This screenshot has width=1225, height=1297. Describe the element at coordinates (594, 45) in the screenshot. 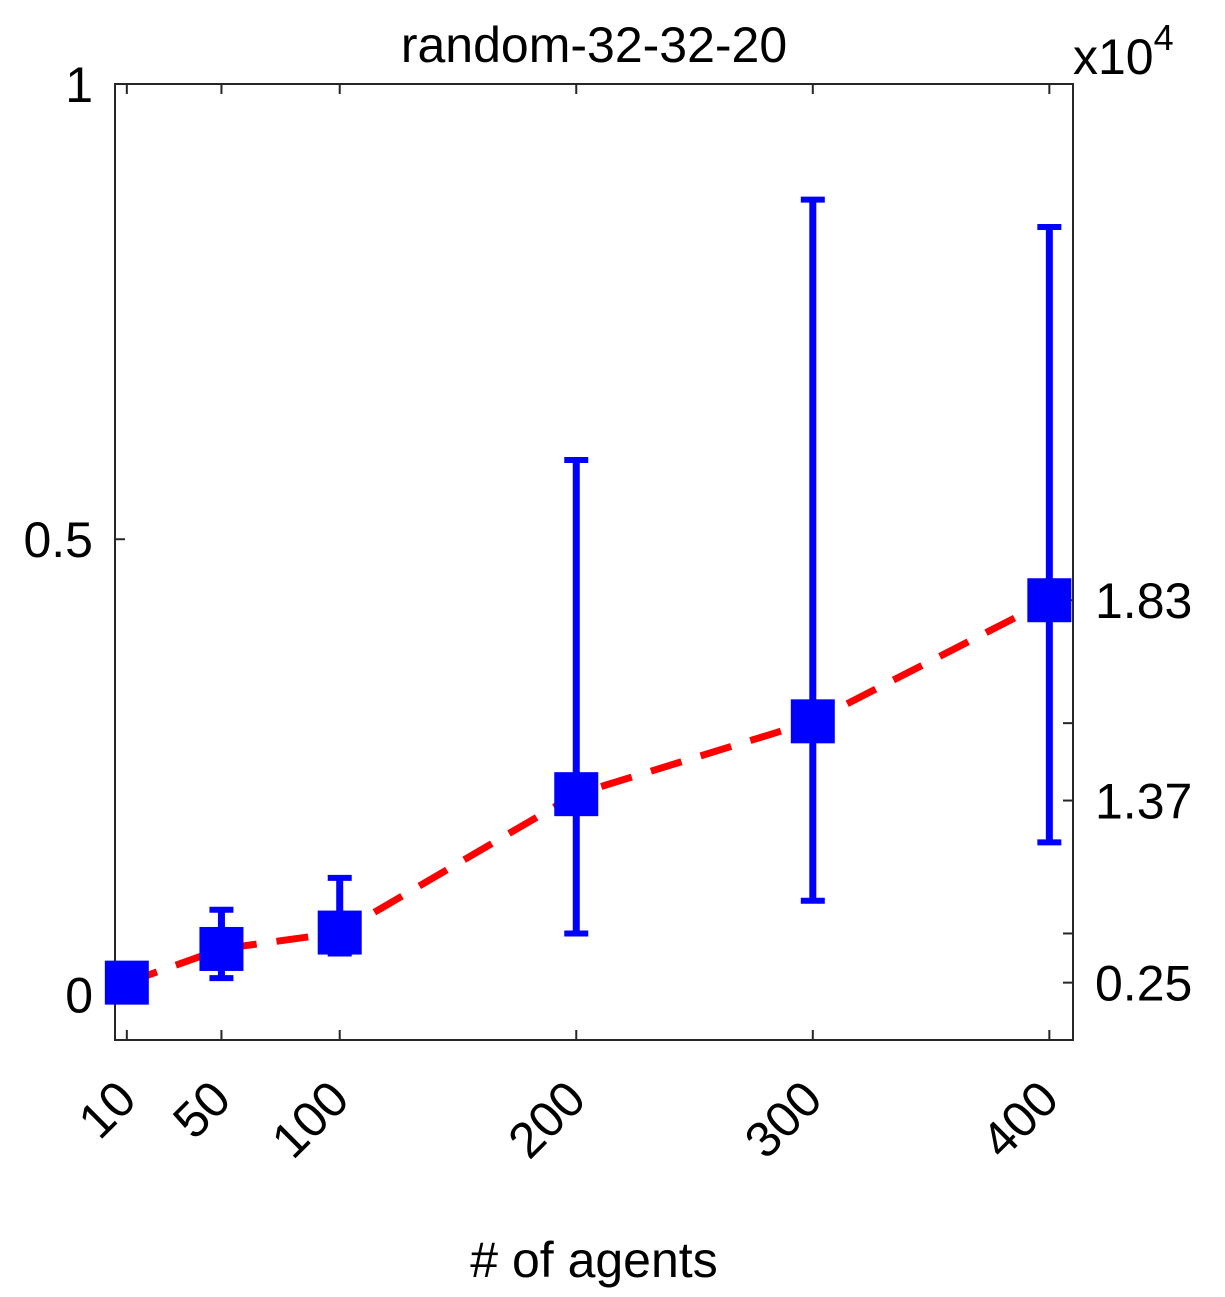

I see `chart-title: random-32-32-20` at that location.